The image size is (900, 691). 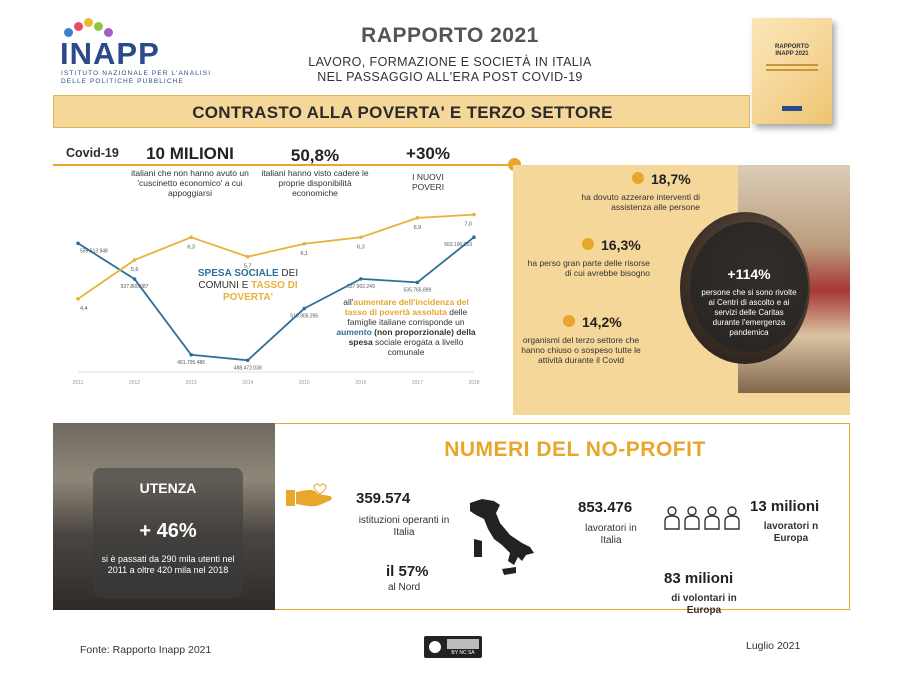 I want to click on utenza-value: + 46%, so click(x=168, y=531).